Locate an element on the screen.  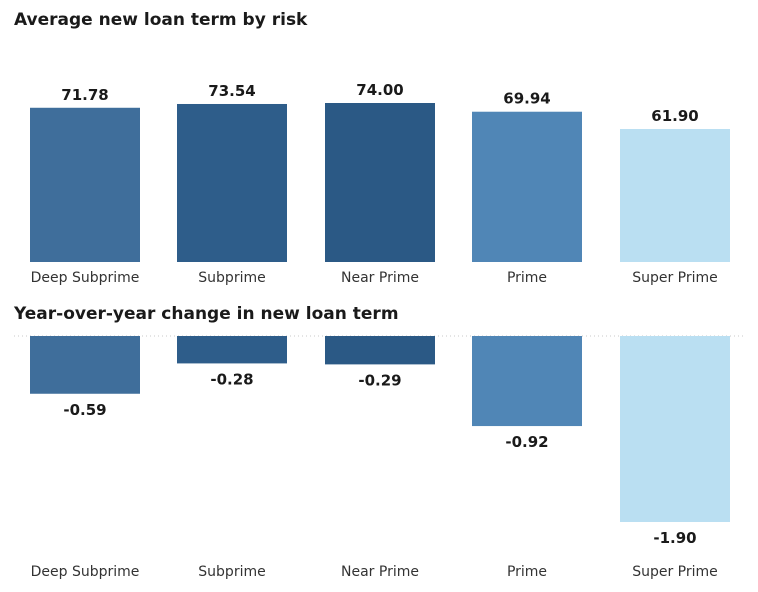
data-label: 74.00 is located at coordinates (379, 90).